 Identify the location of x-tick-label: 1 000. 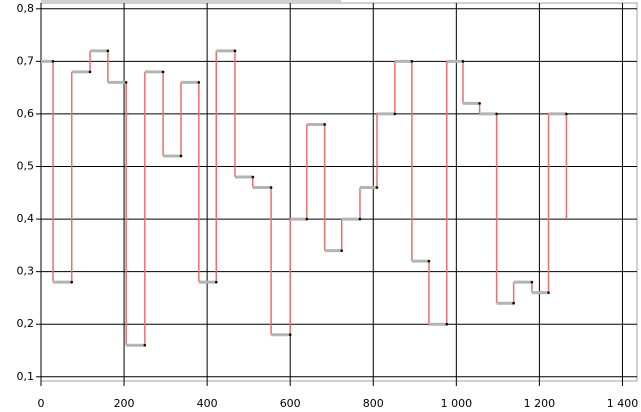
(457, 403).